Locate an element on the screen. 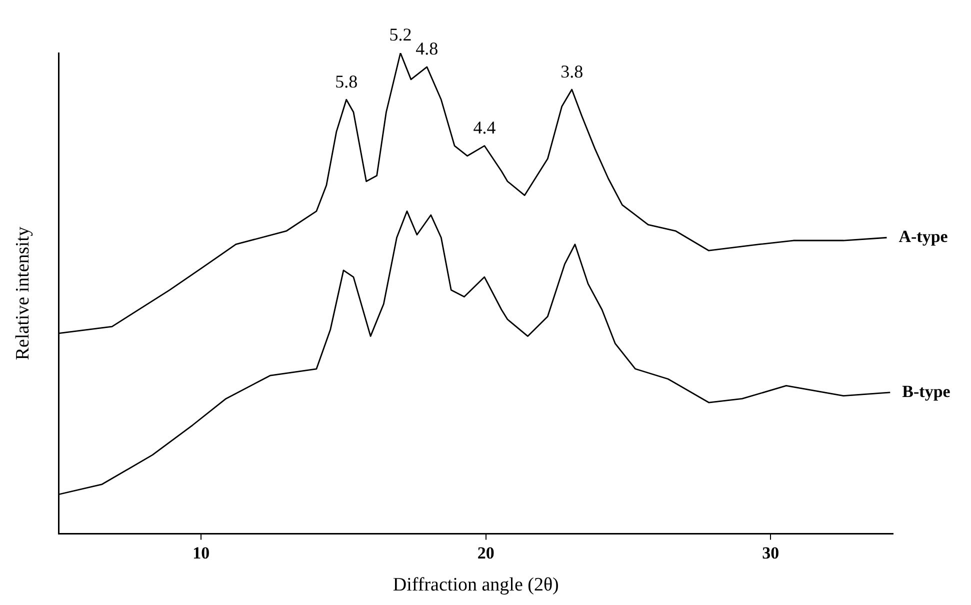  y-axis-title: Relative intensity is located at coordinates (23, 293).